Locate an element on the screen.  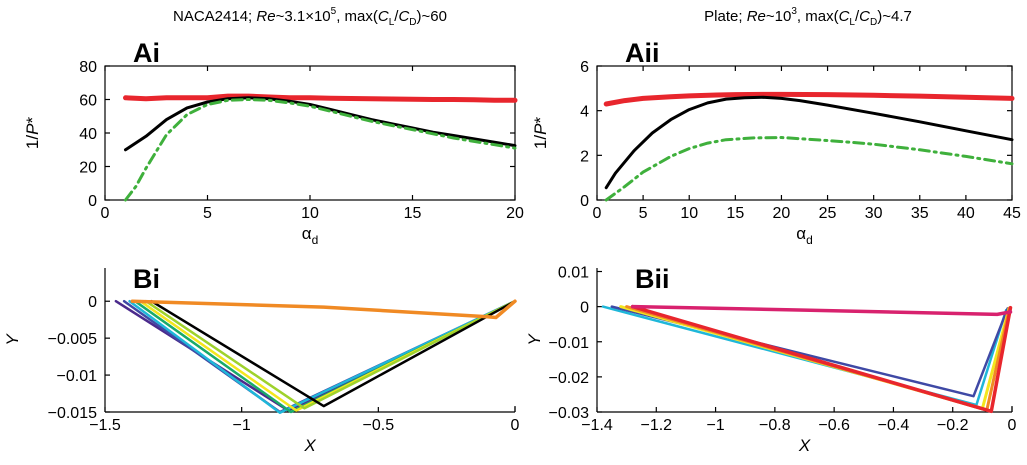
x-tick-label: 45 is located at coordinates (1012, 213).